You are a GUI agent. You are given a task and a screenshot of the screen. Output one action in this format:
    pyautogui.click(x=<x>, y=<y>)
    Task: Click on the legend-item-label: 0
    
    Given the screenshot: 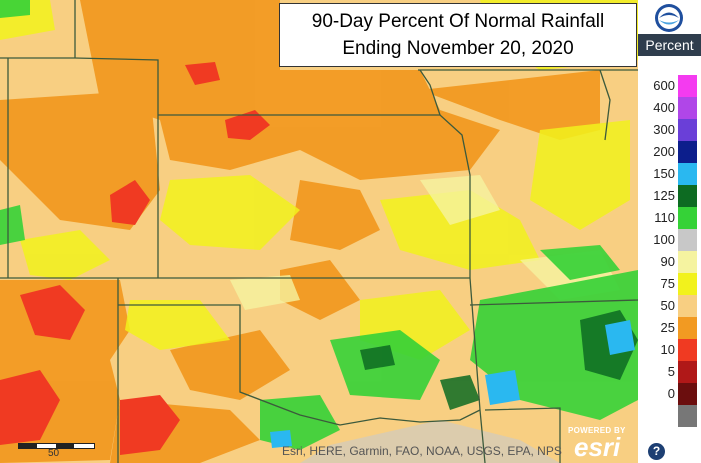 What is the action you would take?
    pyautogui.click(x=671, y=393)
    